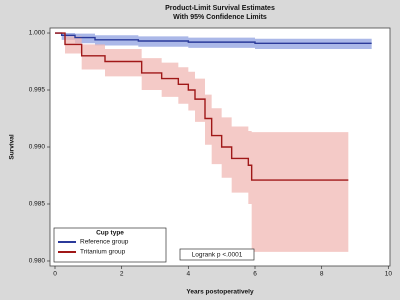 This screenshot has width=400, height=300. Describe the element at coordinates (122, 274) in the screenshot. I see `x-tick-label: 2` at that location.